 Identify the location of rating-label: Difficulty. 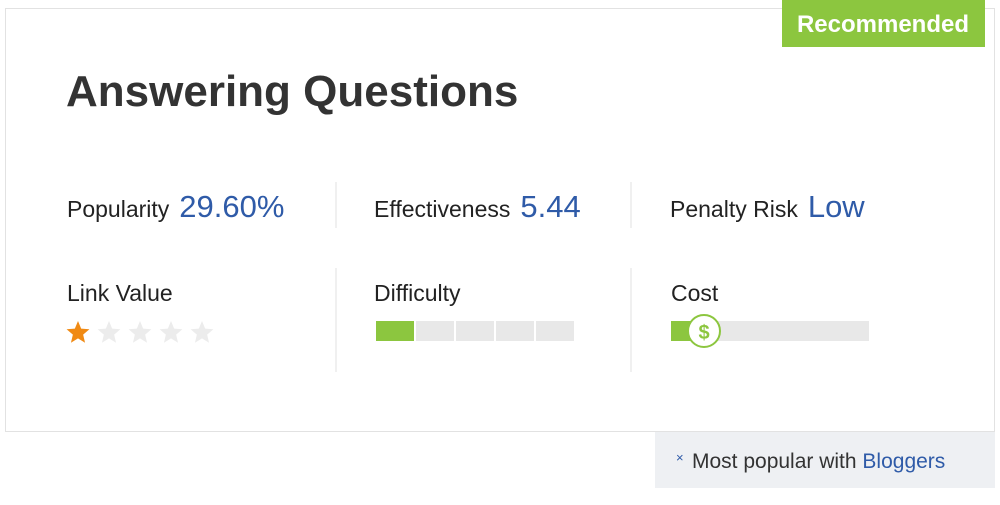
(417, 293).